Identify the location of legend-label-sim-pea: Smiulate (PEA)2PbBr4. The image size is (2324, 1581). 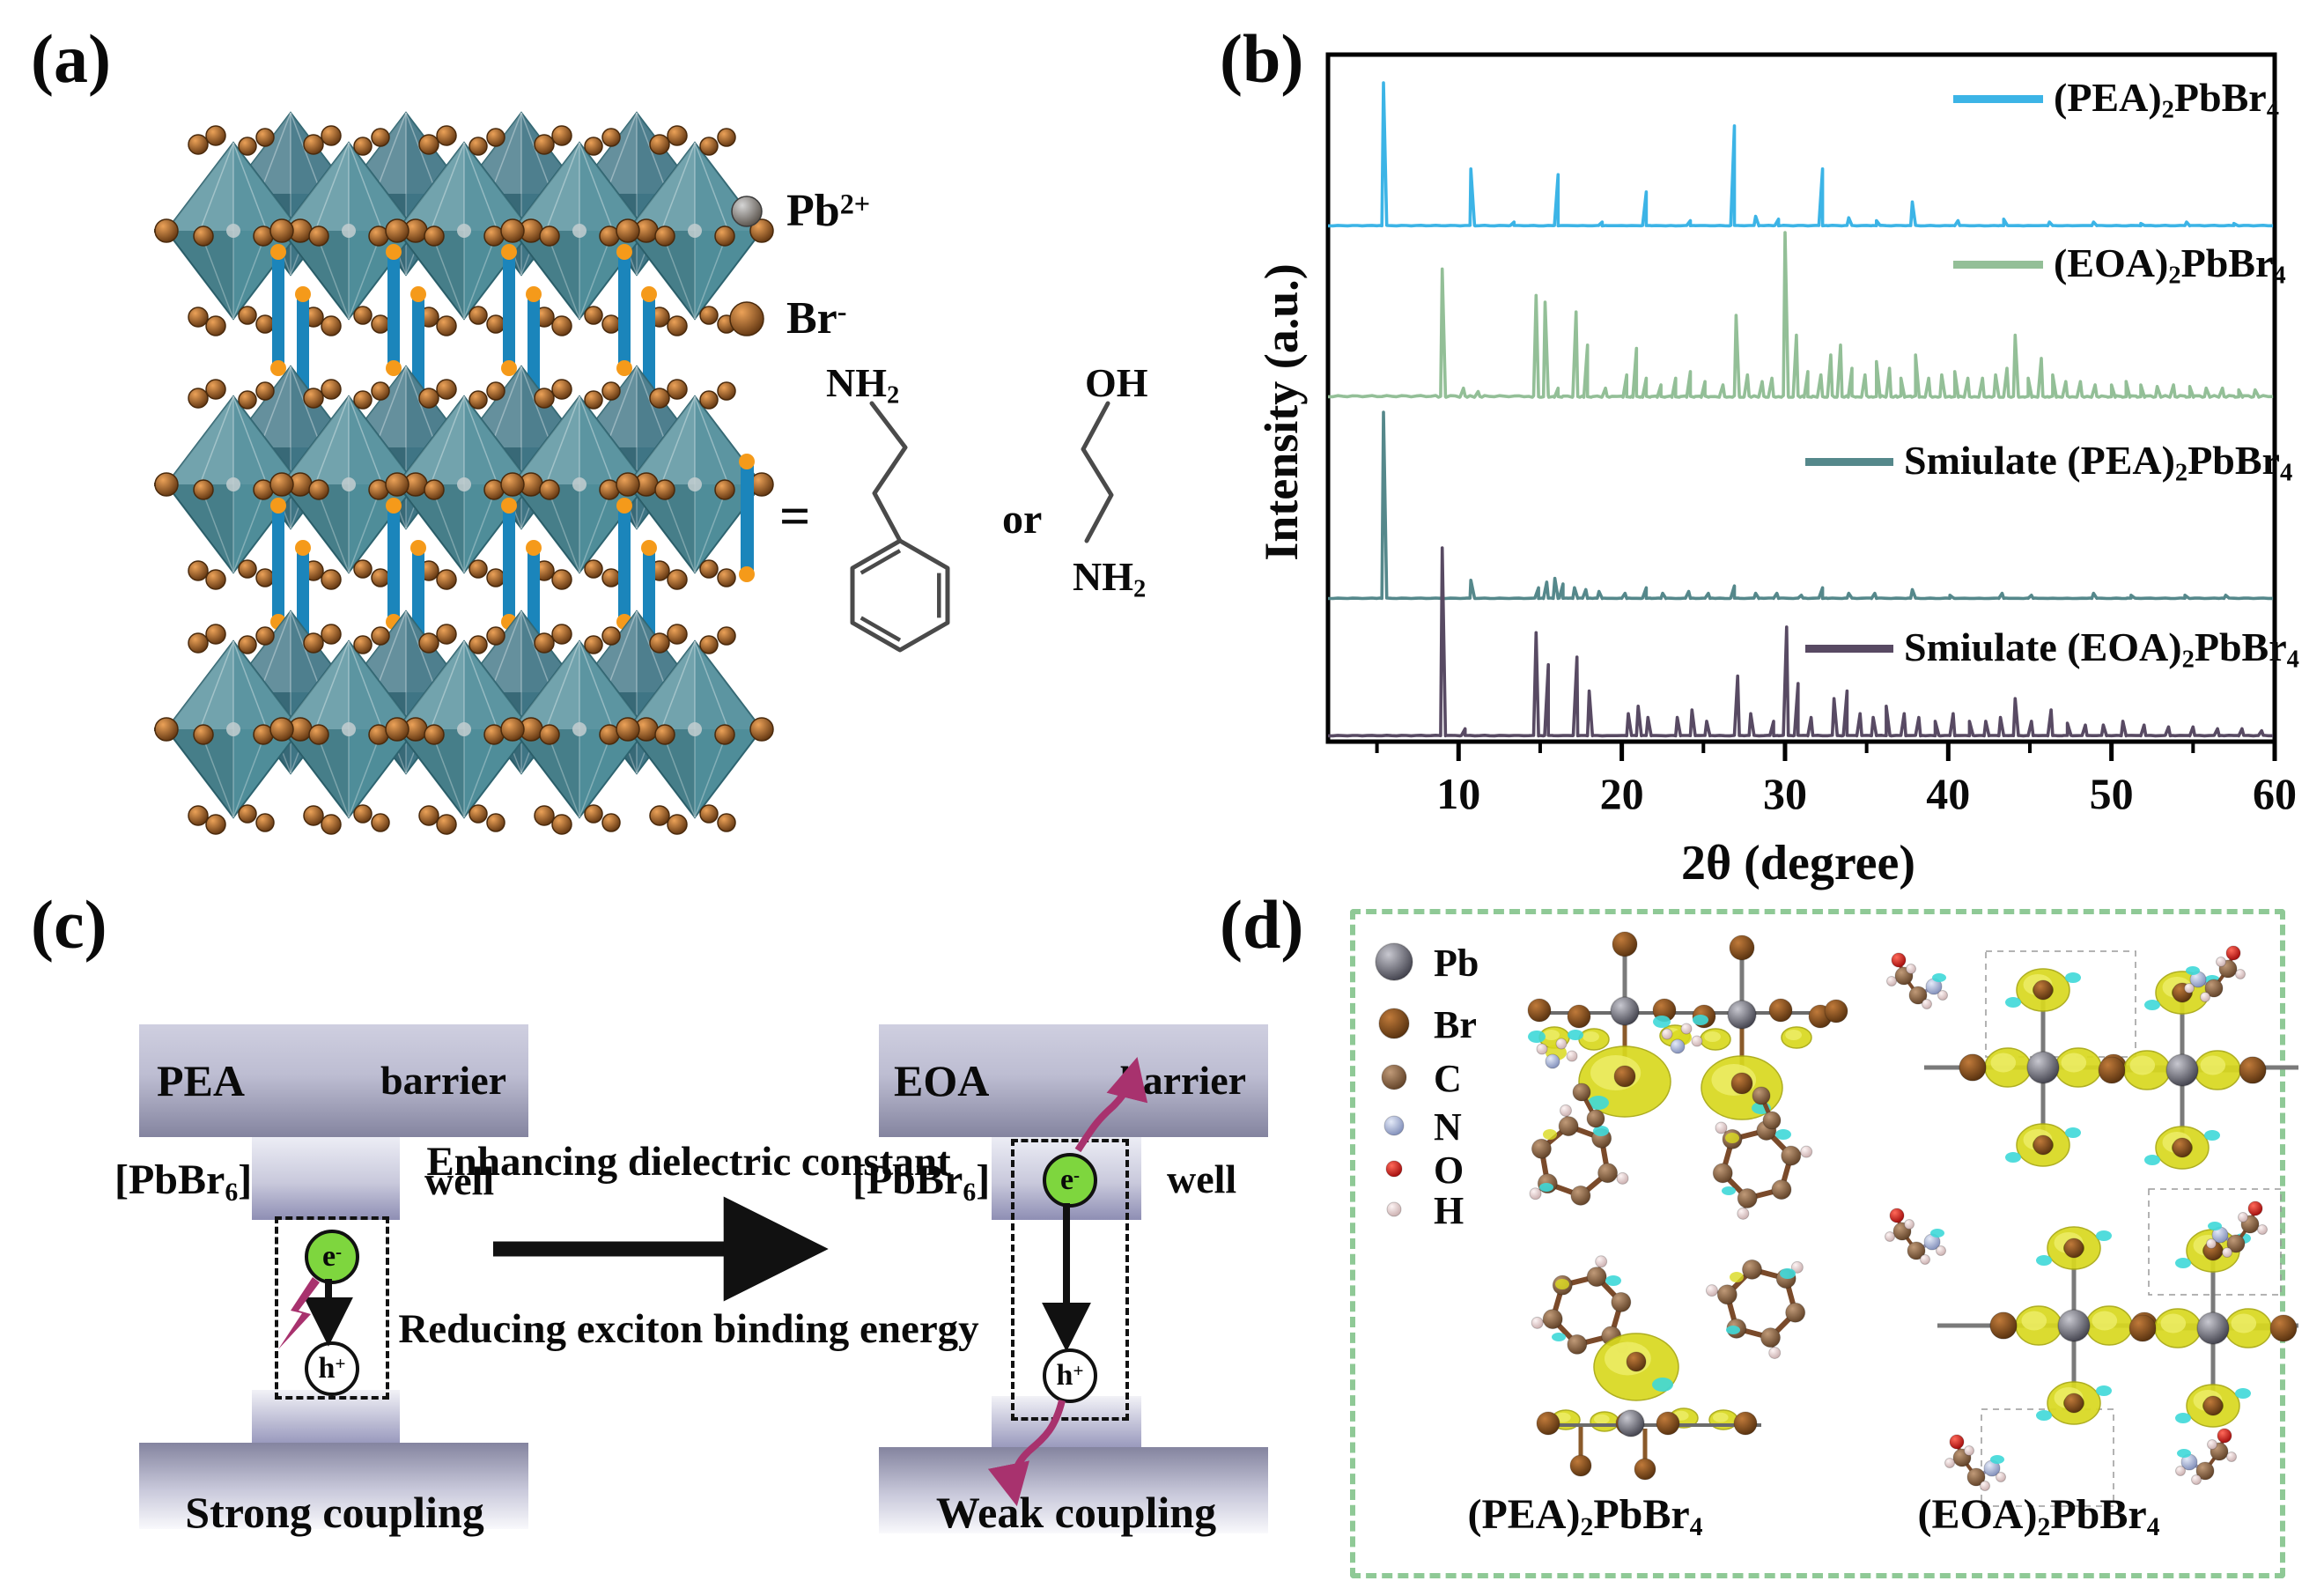
(2098, 462).